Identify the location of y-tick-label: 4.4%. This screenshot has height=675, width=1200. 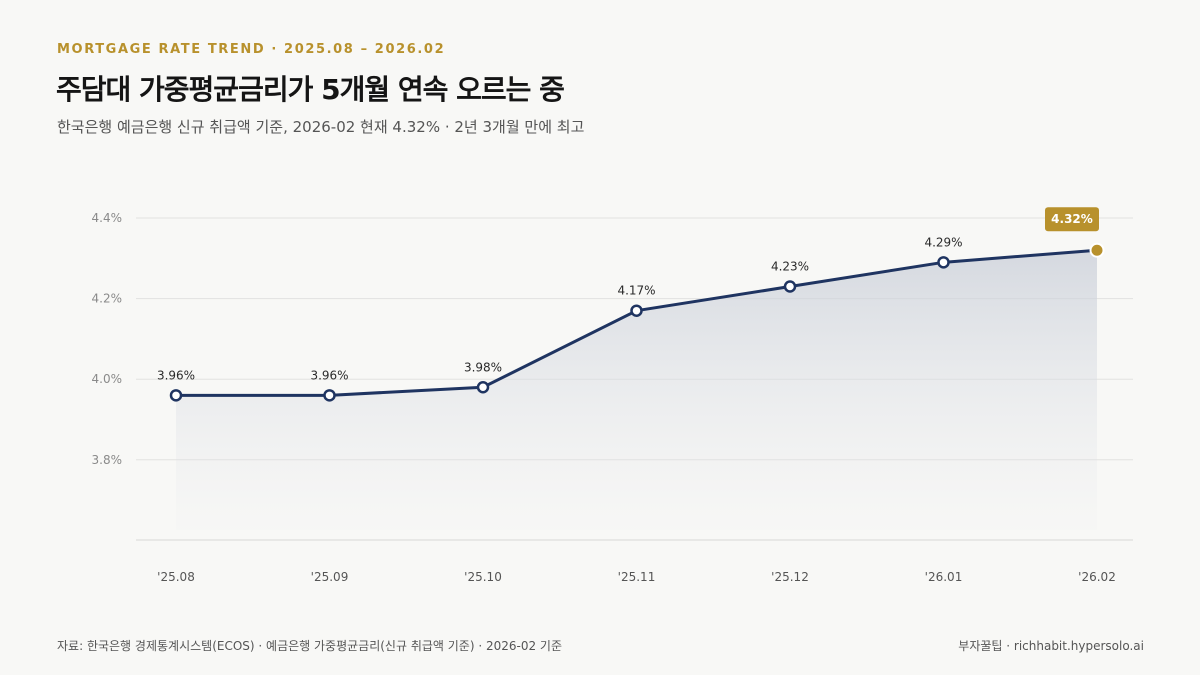
(107, 218).